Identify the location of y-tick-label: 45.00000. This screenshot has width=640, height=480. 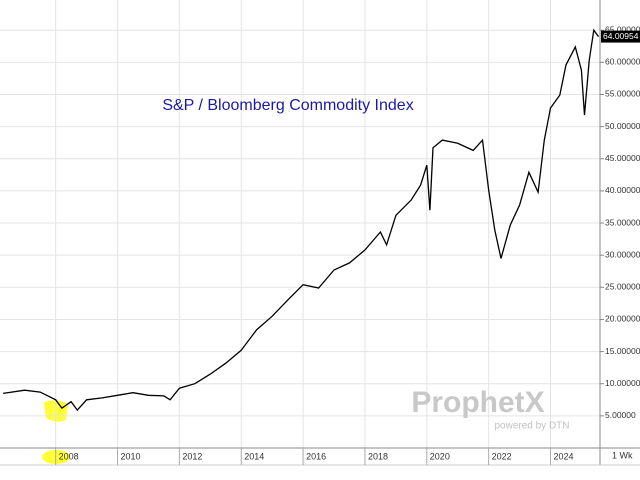
(622, 158).